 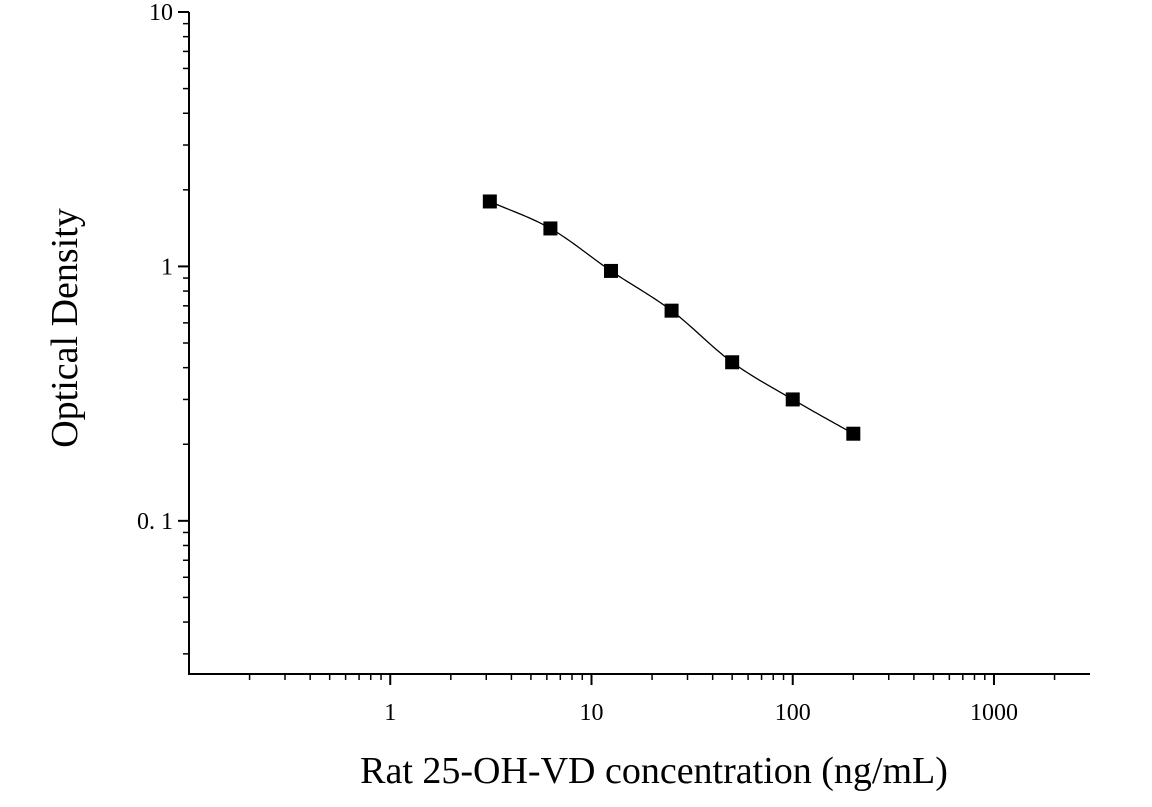 What do you see at coordinates (793, 713) in the screenshot?
I see `x-tick-label: 100` at bounding box center [793, 713].